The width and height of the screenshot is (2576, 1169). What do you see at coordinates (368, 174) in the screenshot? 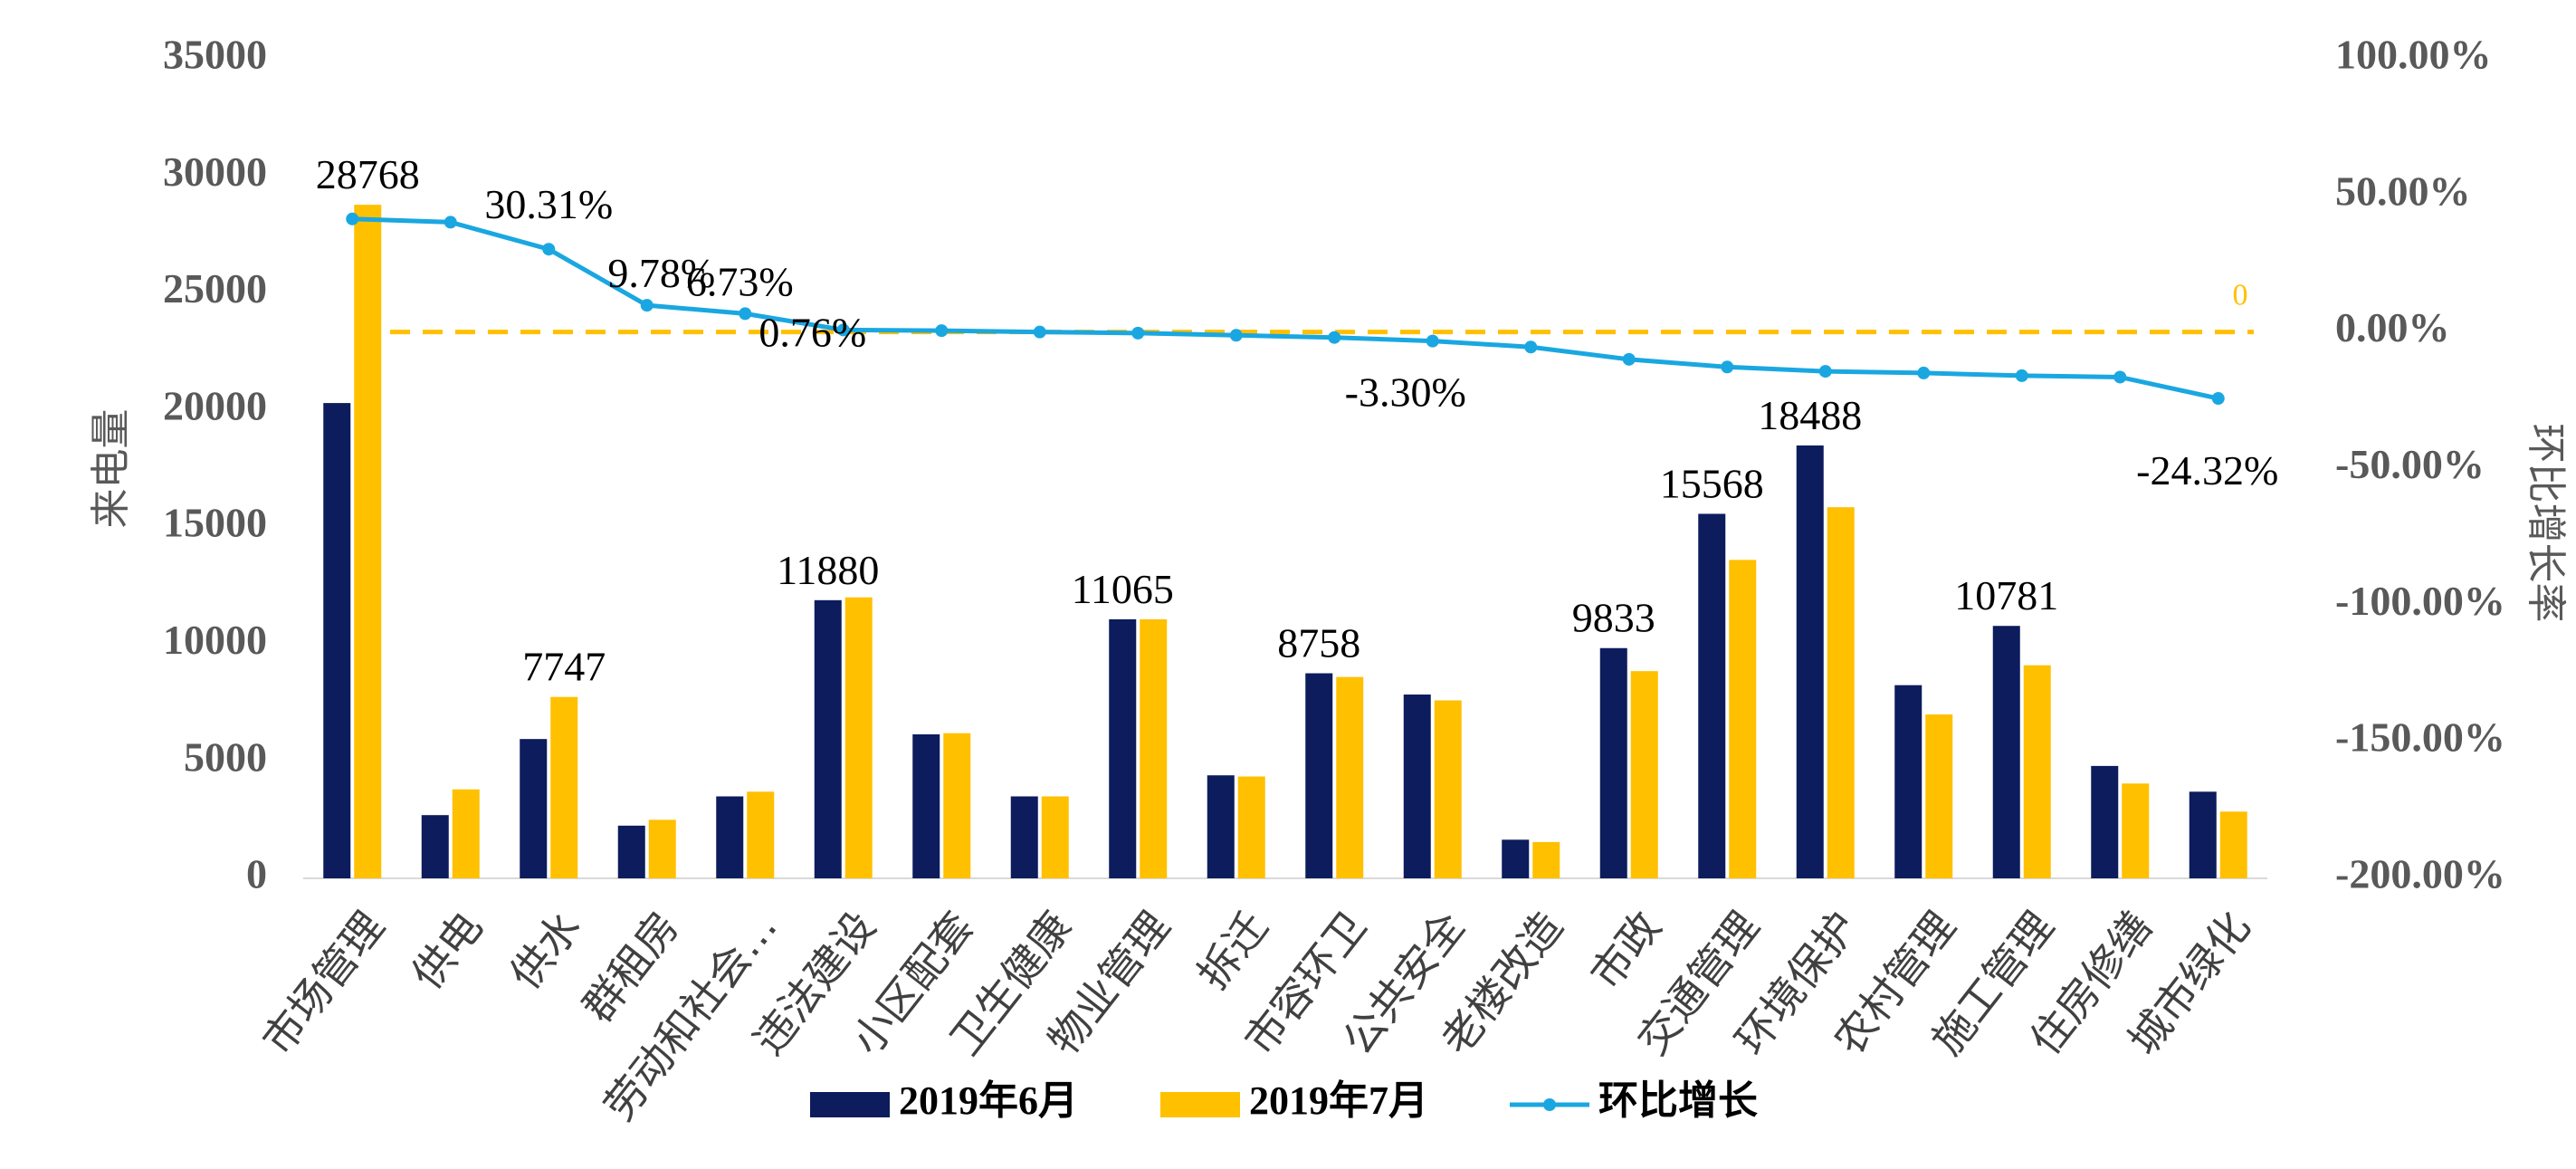
I see `bar-value-label: 28768` at bounding box center [368, 174].